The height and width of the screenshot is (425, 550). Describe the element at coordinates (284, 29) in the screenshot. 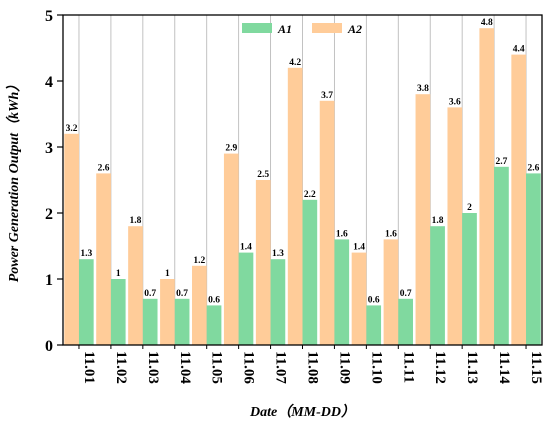

I see `legend-label-a1: A1` at that location.